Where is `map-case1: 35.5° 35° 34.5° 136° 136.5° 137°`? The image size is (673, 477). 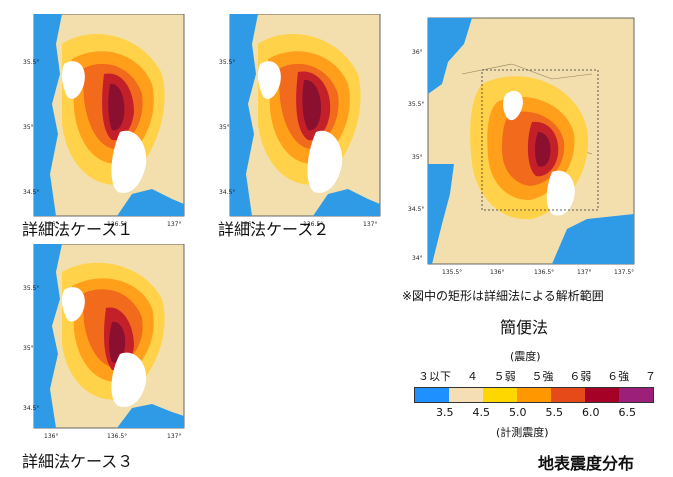
map-case1: 35.5° 35° 34.5° 136° 136.5° 137° is located at coordinates (105, 125).